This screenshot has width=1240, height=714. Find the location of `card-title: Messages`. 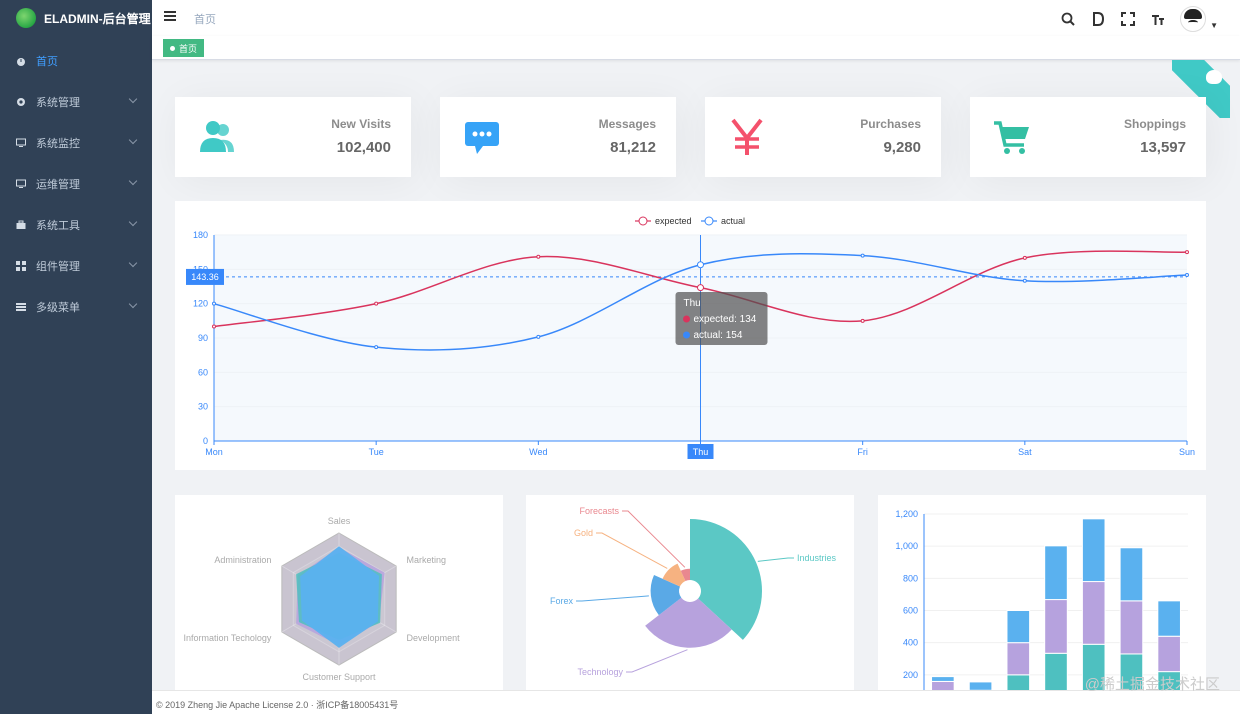

card-title: Messages is located at coordinates (627, 124).